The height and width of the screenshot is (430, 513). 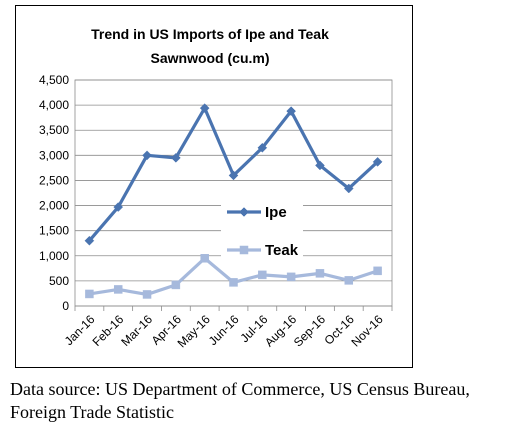 What do you see at coordinates (54, 155) in the screenshot?
I see `y-tick-label: 3,000` at bounding box center [54, 155].